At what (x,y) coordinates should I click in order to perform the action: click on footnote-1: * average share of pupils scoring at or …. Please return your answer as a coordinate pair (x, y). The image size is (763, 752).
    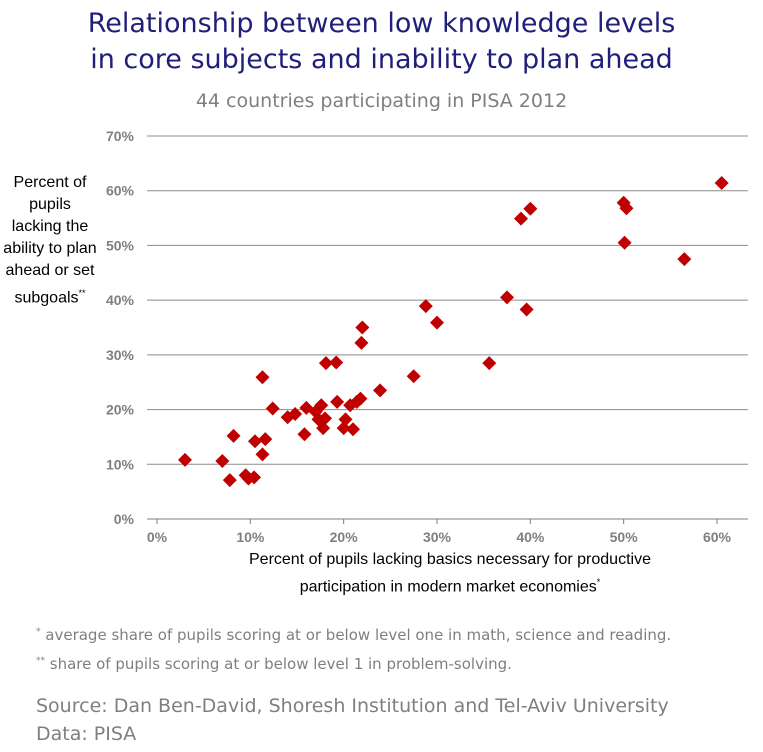
    Looking at the image, I should click on (353, 635).